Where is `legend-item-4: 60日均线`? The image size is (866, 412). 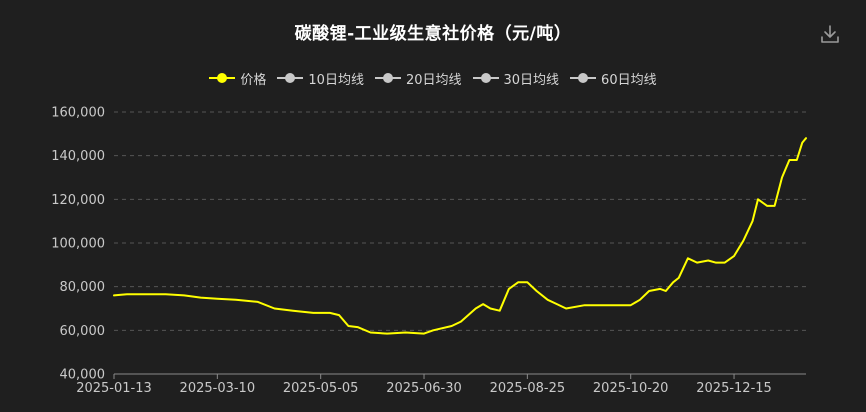 legend-item-4: 60日均线 is located at coordinates (613, 78).